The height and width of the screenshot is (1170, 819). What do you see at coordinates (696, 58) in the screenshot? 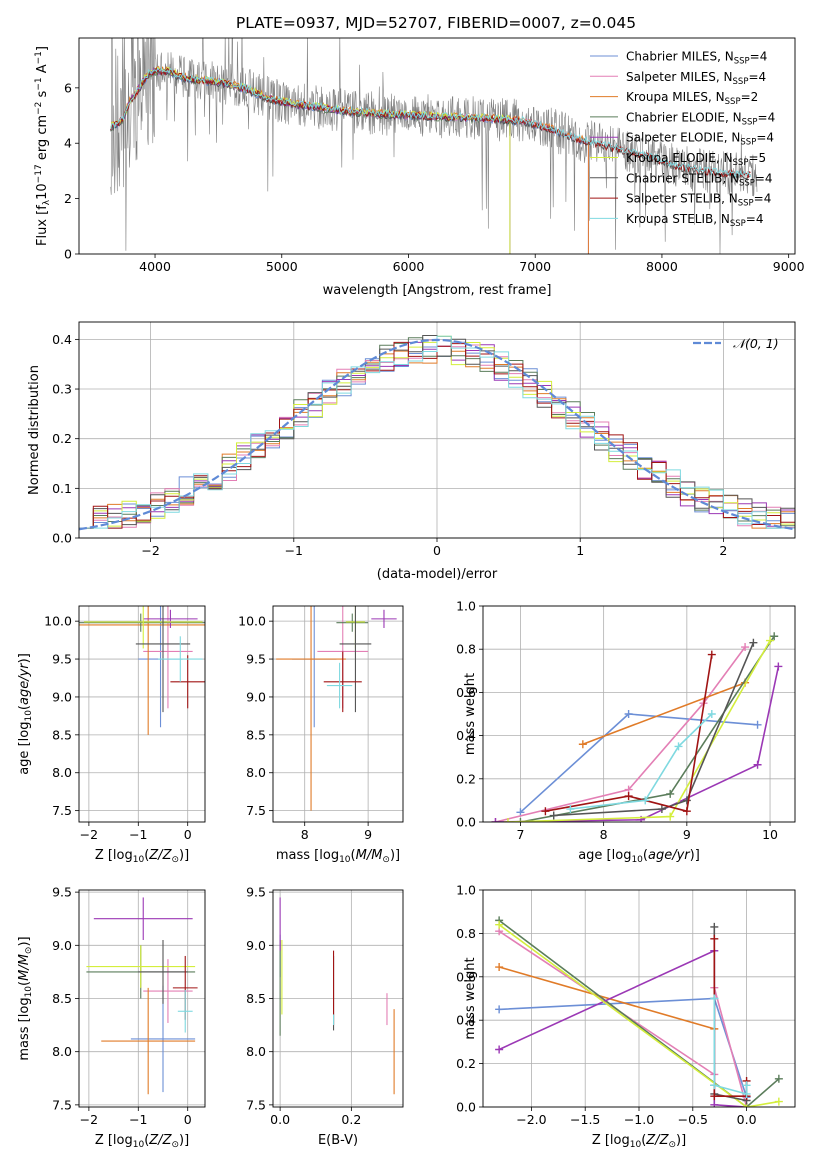
I see `legend-label: Chabrier MILES, NSSP=4` at bounding box center [696, 58].